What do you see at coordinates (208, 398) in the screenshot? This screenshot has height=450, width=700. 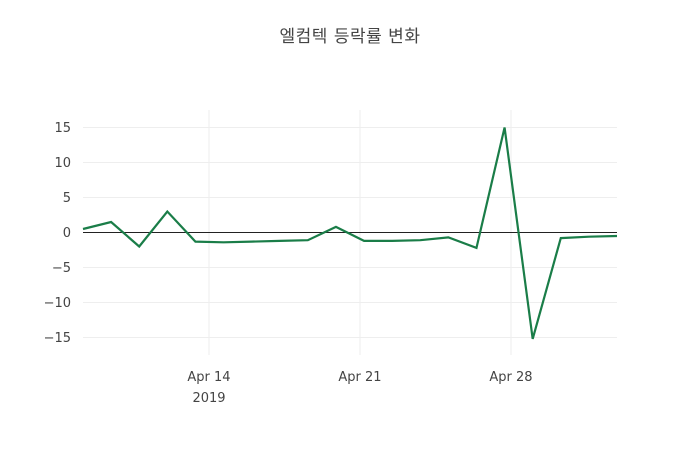 I see `x-tick-sublabel: 2019` at bounding box center [208, 398].